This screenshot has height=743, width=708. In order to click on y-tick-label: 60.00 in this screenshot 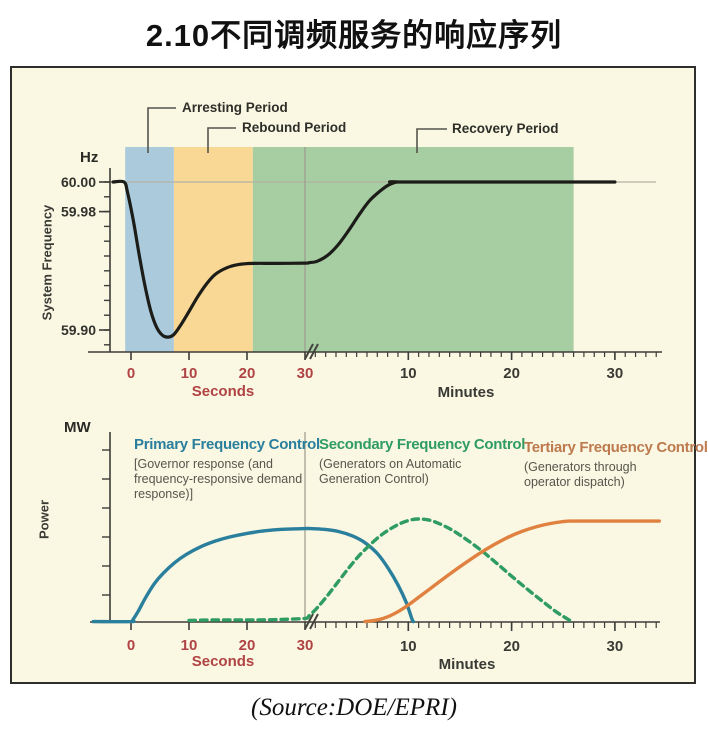, I will do `click(78, 182)`.